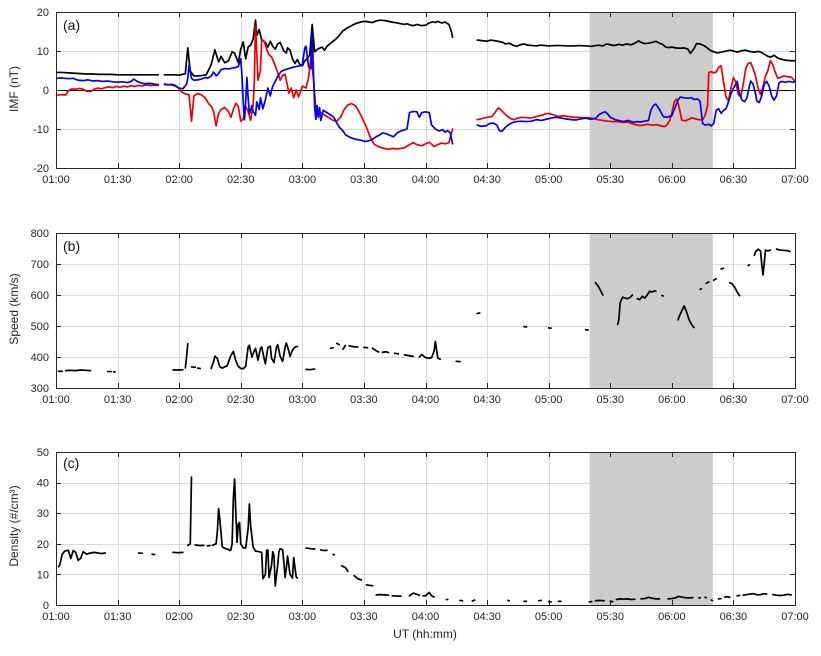 This screenshot has width=821, height=656. Describe the element at coordinates (72, 25) in the screenshot. I see `panel-label-a: (a)` at that location.